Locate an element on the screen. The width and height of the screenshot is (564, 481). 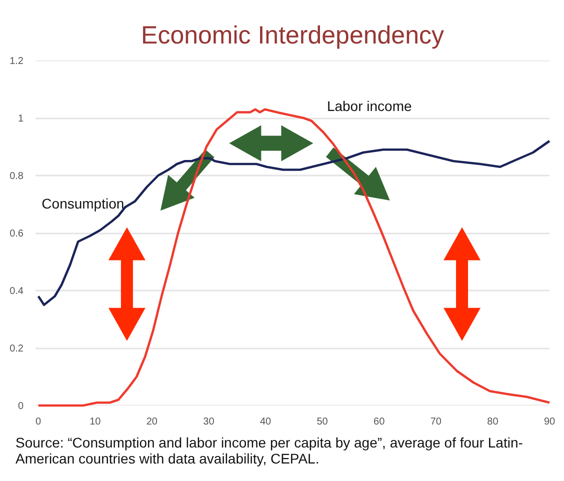
x-tick-label: 20 is located at coordinates (152, 422).